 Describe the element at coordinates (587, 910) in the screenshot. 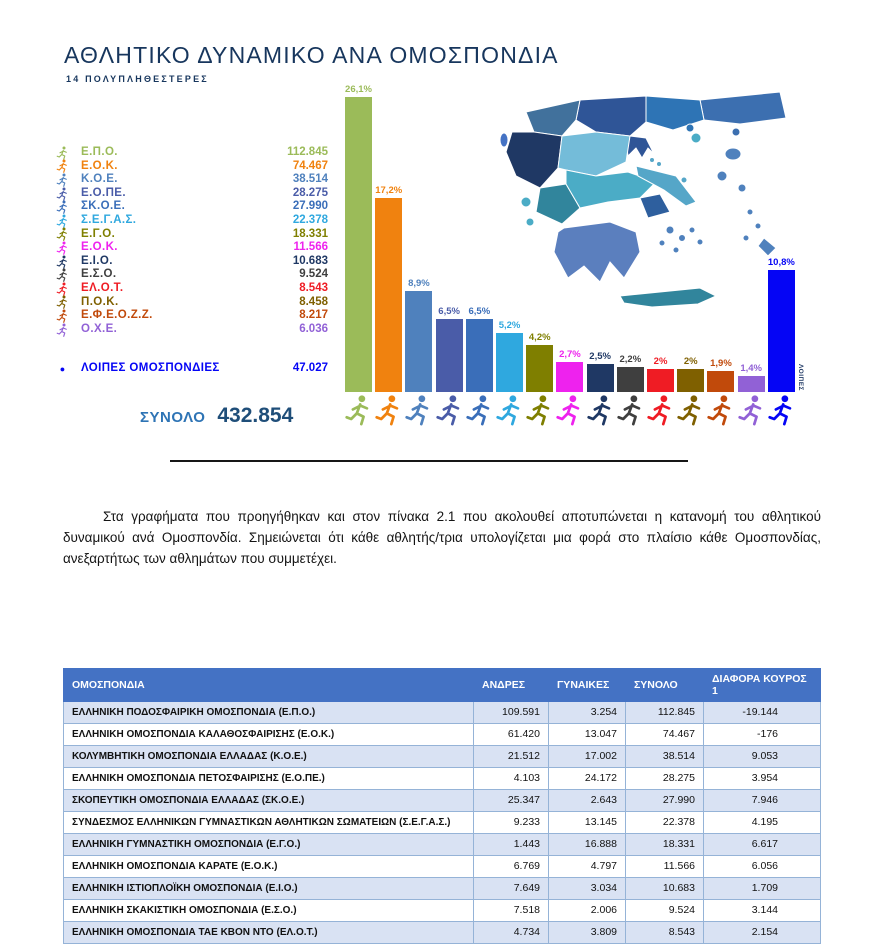

I see `value-cell: 2.006` at that location.